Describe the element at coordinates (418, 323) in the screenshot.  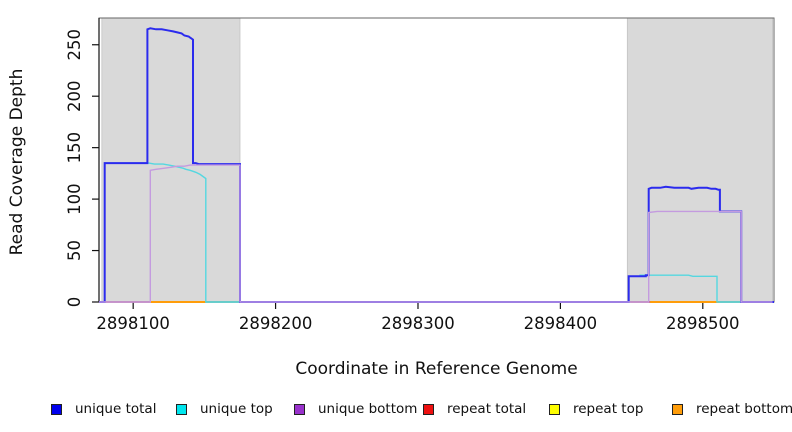
I see `x-tick-label: 2898300` at that location.